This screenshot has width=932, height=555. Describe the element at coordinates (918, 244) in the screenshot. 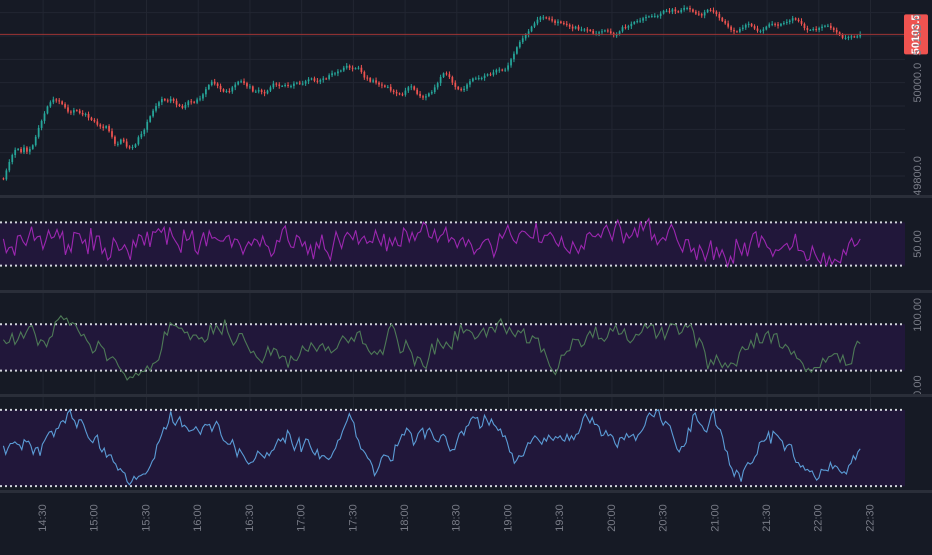

I see `osc1-tick-label: 50.00` at that location.